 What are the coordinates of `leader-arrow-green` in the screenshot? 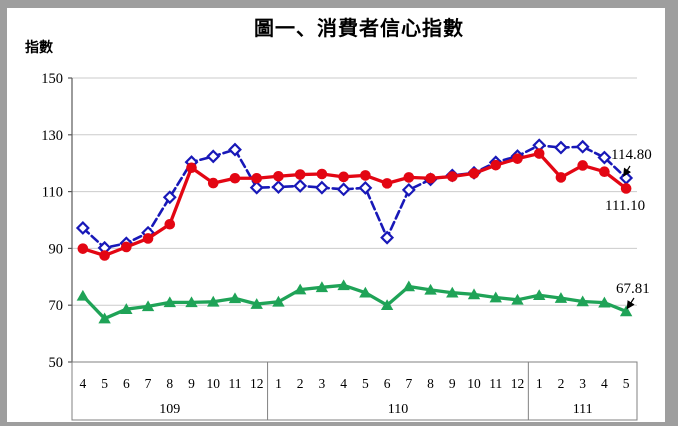 It's located at (630, 303).